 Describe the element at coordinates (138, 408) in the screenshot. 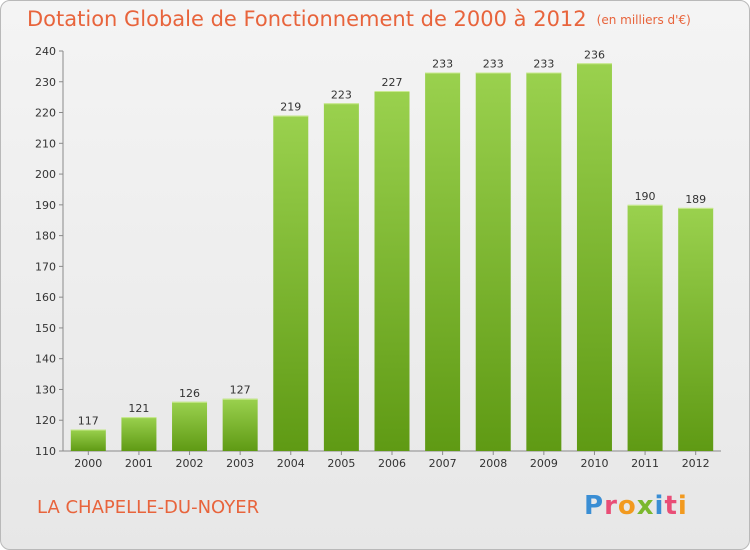

I see `data-label: 121` at that location.